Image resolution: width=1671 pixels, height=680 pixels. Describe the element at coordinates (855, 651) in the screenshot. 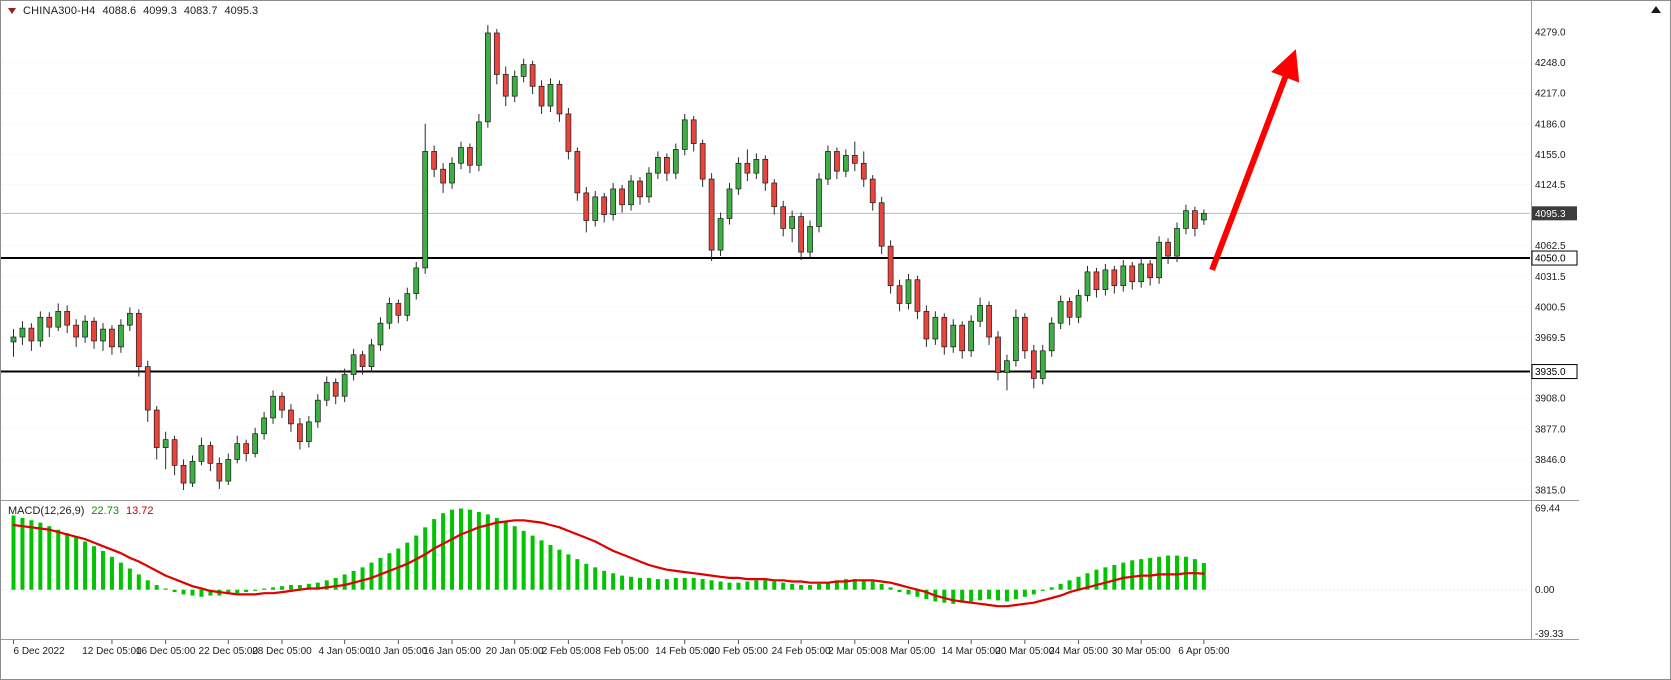

I see `time-axis-label: 2 Mar 05:00` at that location.